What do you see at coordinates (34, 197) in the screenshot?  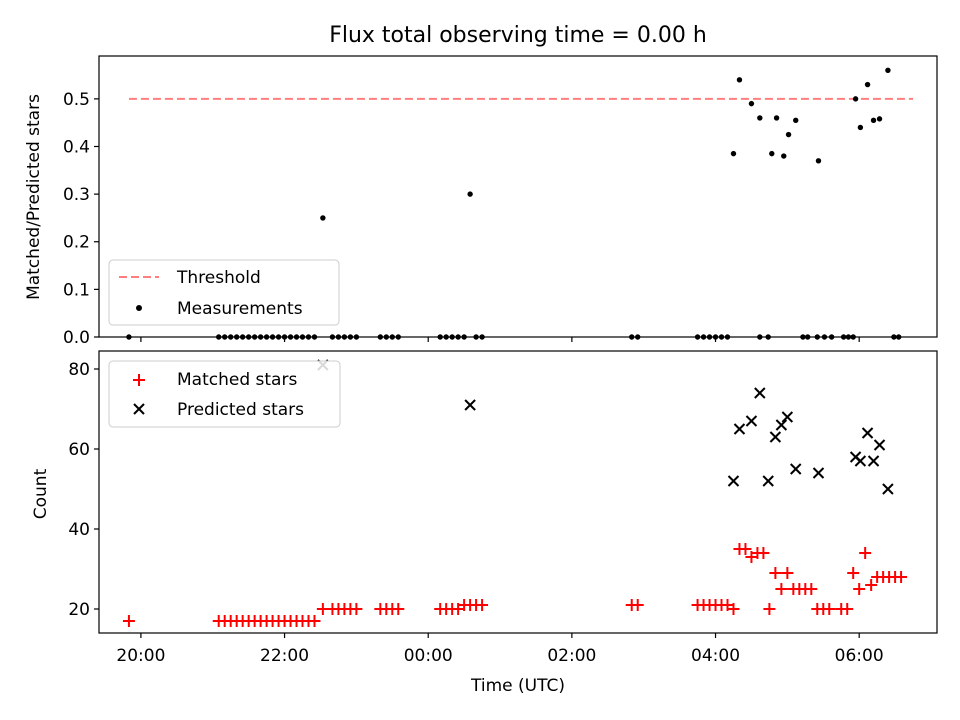 I see `top-y-axis-label: Matched/Predicted stars` at bounding box center [34, 197].